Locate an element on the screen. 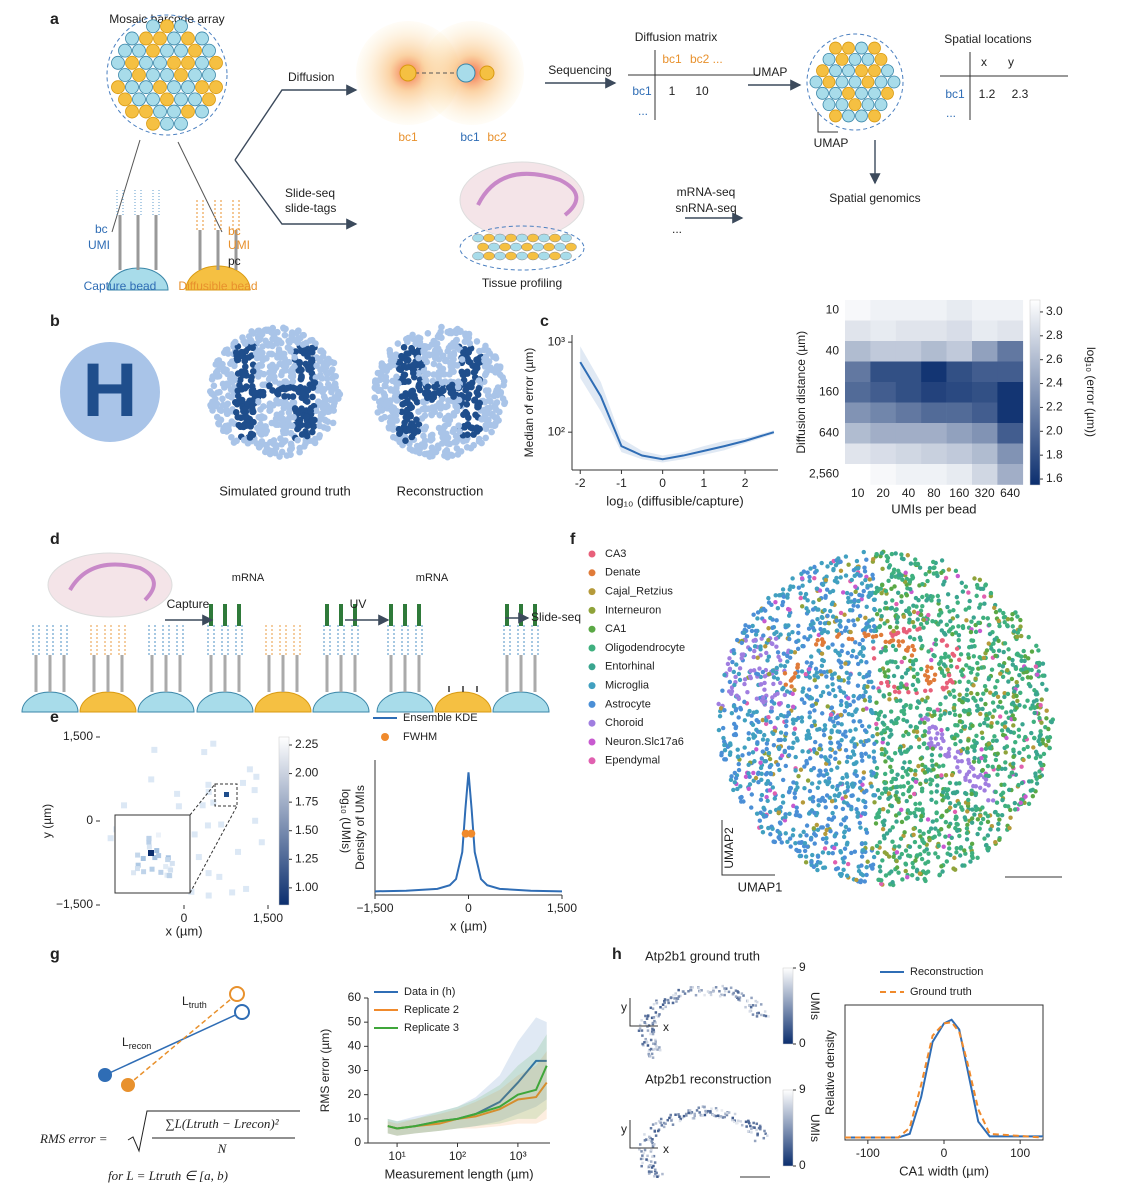 This screenshot has height=1200, width=1121. legend-swatch is located at coordinates (592, 723).